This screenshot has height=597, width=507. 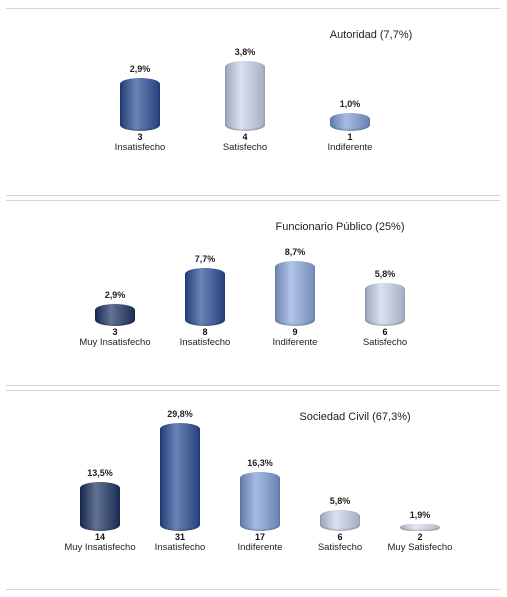 I want to click on count-label: 14, so click(x=99, y=537).